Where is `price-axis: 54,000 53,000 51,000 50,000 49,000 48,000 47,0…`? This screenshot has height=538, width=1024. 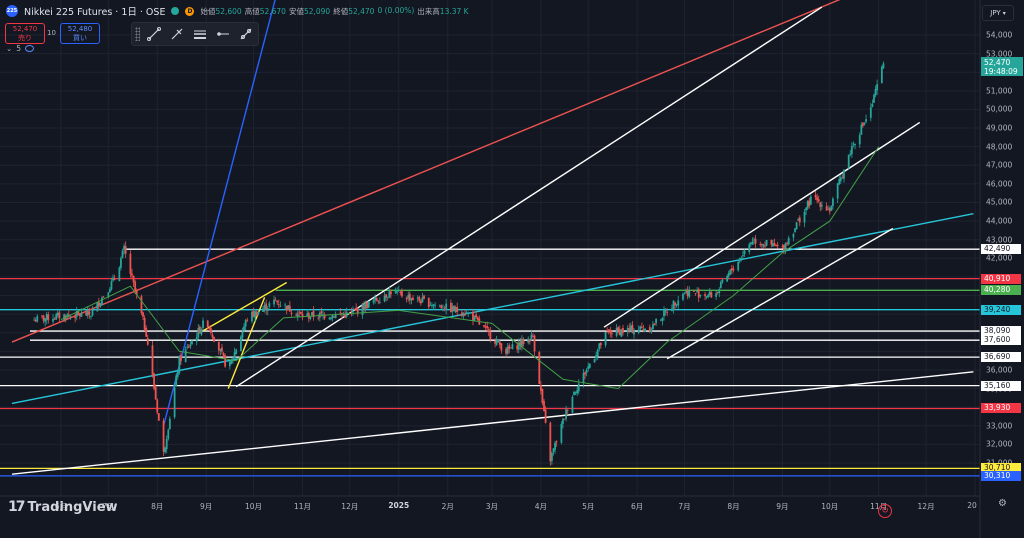 price-axis: 54,000 53,000 51,000 50,000 49,000 48,000 47,0… is located at coordinates (1002, 269).